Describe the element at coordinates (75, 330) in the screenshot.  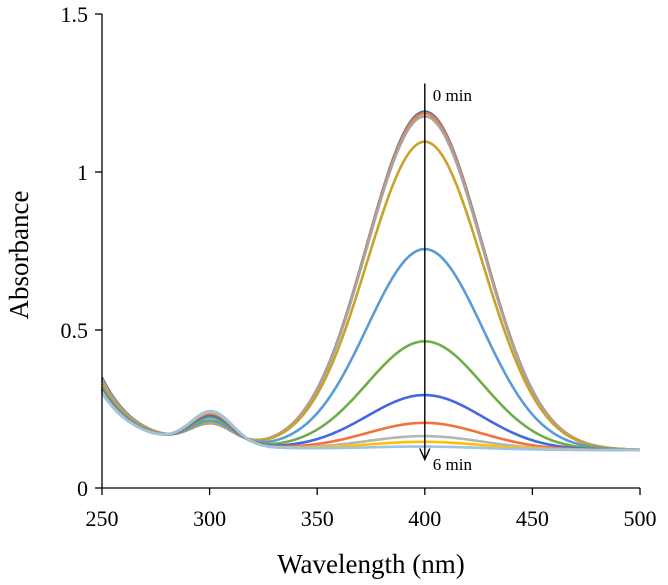
I see `y-tick-label: 0.5` at that location.